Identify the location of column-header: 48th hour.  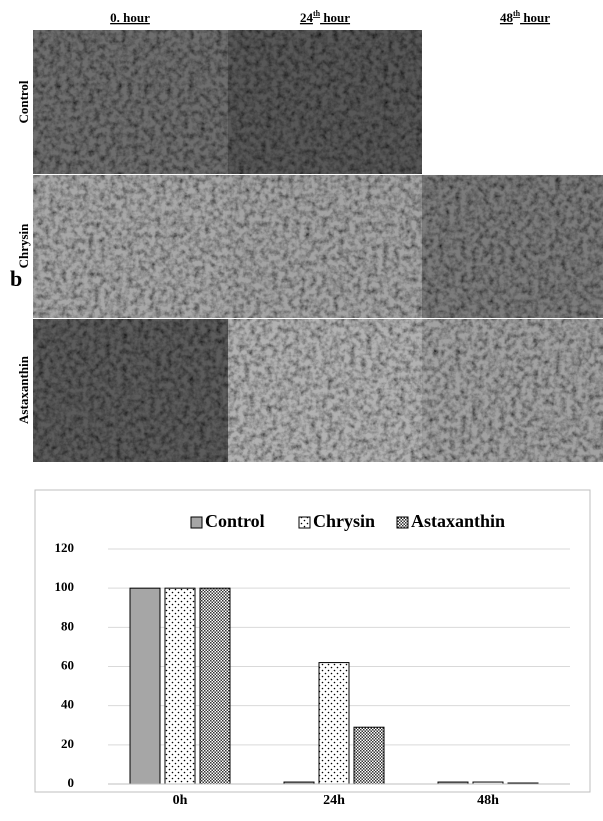
(525, 17).